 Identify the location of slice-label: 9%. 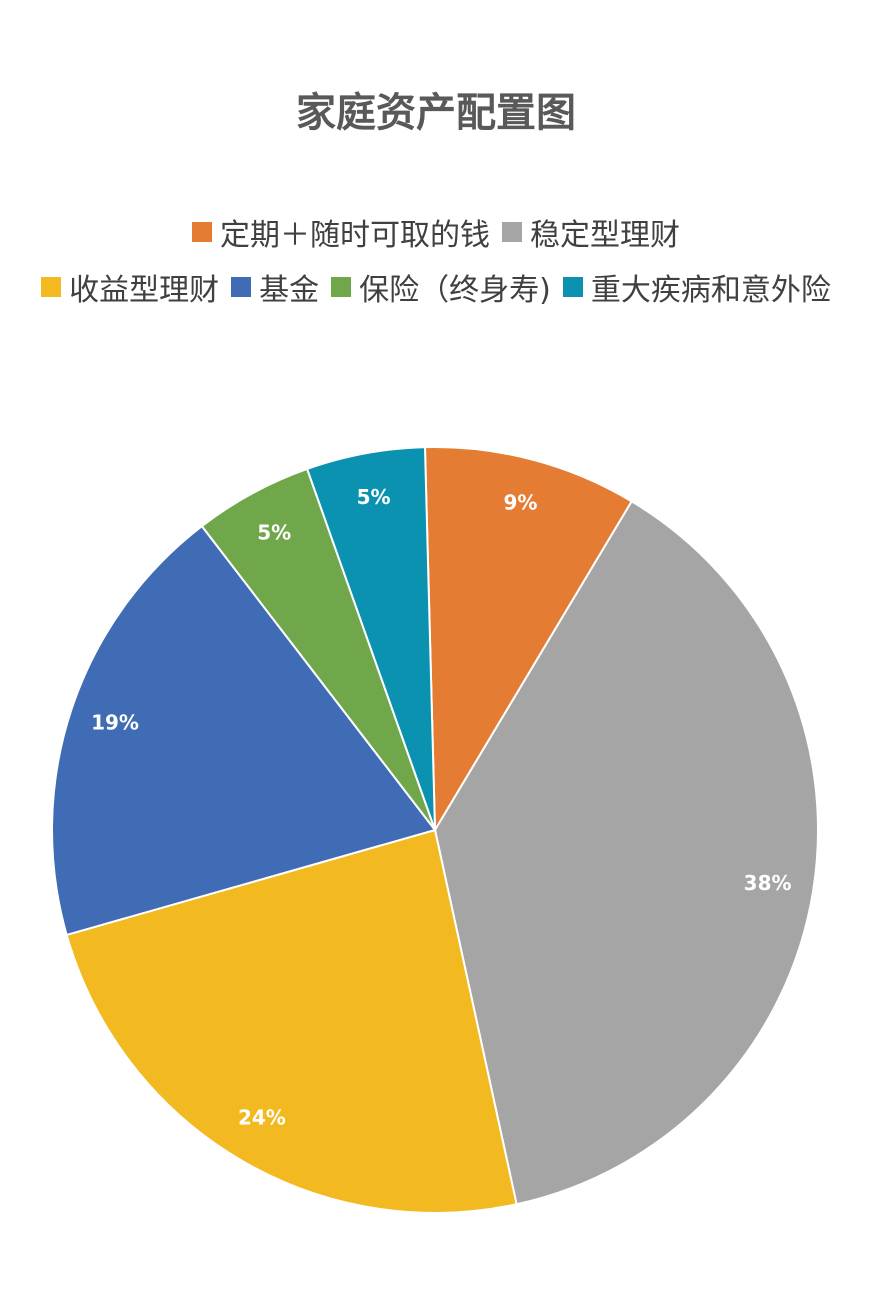
(521, 503).